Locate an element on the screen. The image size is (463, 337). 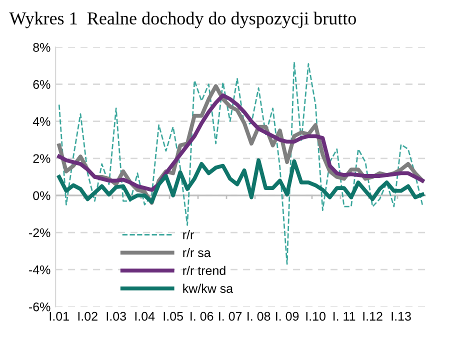
x-tick-label: I.03 is located at coordinates (116, 316).